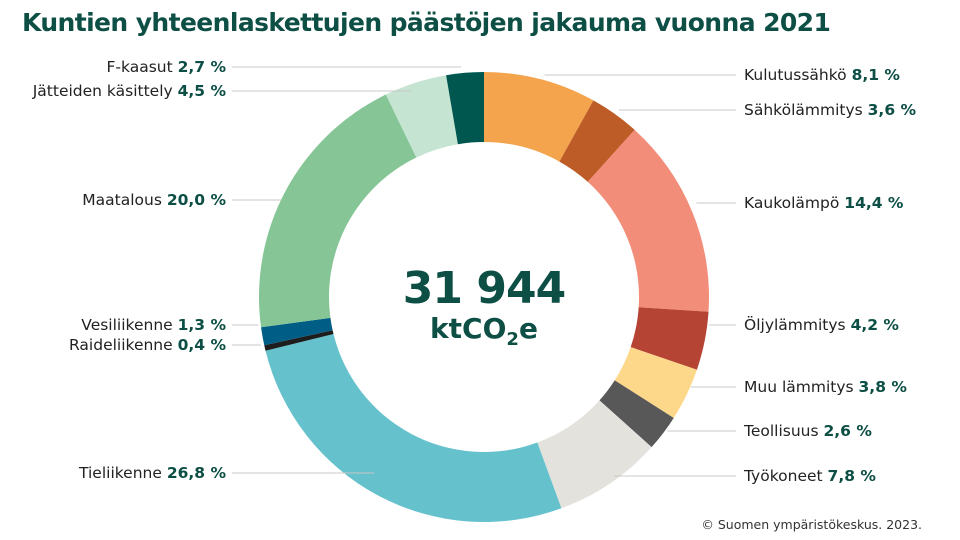 Image resolution: width=960 pixels, height=540 pixels. I want to click on label-name: Öljylämmitys, so click(797, 324).